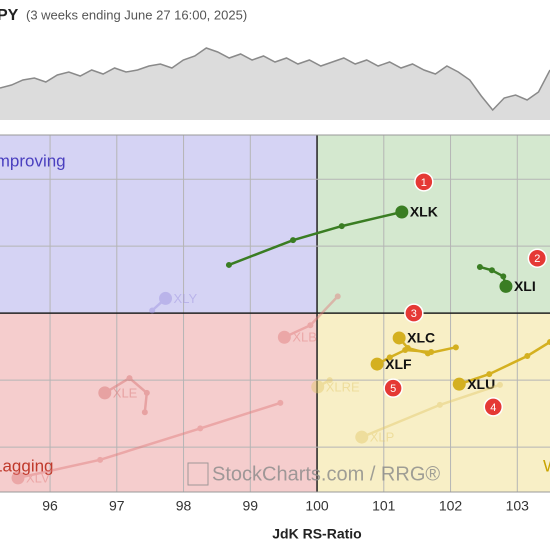  I want to click on series-label: XLI, so click(525, 286).